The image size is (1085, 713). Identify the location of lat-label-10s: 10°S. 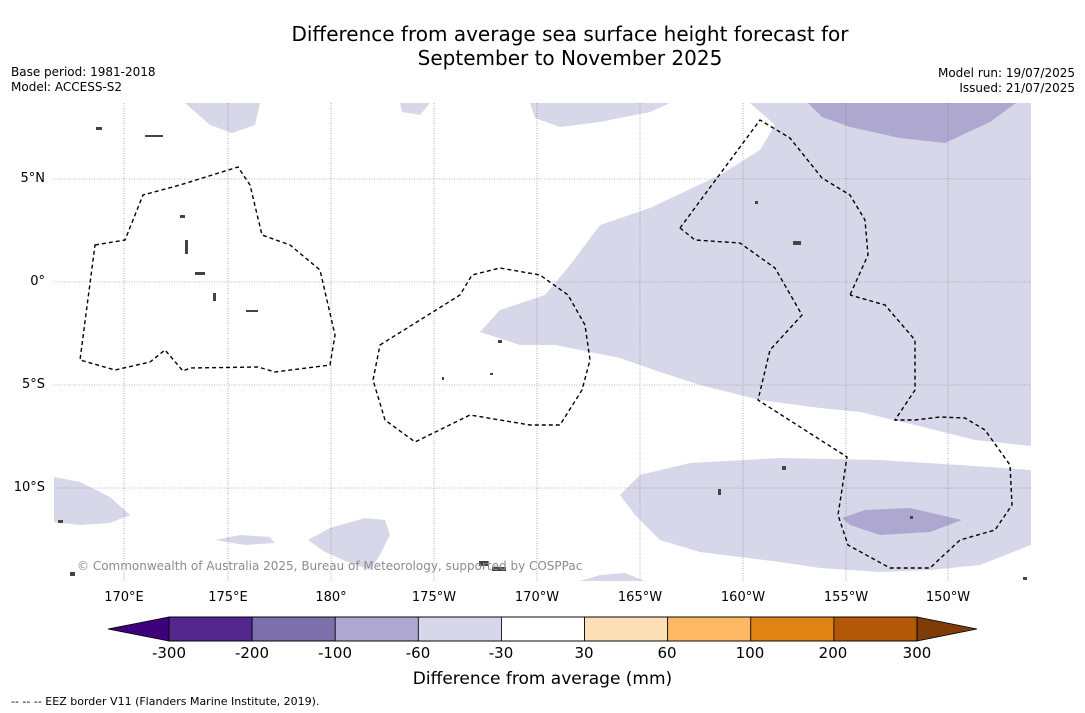
(29, 487).